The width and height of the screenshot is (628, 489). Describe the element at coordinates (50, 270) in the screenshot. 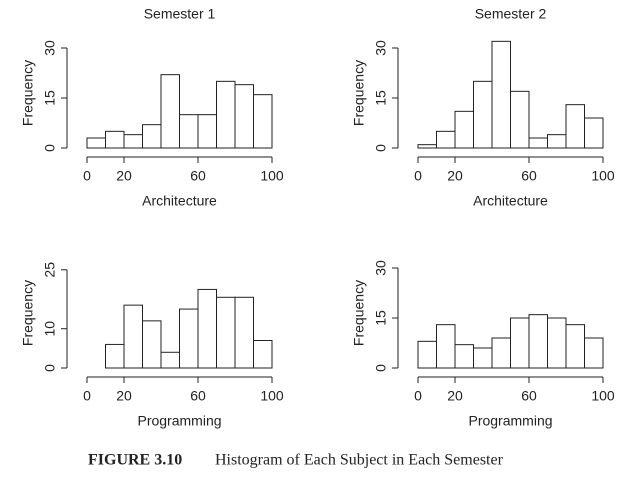

I see `y-tick-label: 25` at that location.